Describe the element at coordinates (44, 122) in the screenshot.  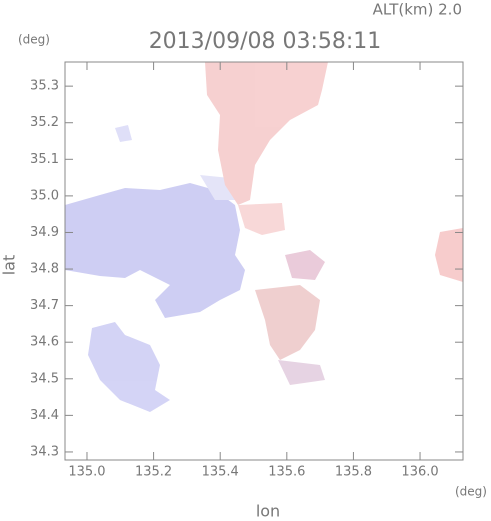
I see `y-tick-label: 35.2` at that location.